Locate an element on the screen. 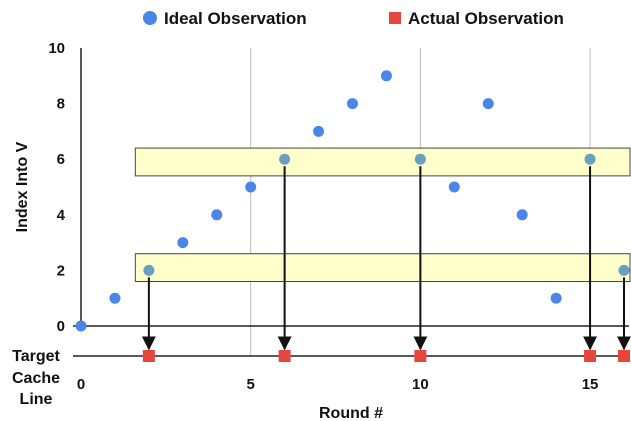  target-cache-line-label-2: Cache is located at coordinates (36, 378).